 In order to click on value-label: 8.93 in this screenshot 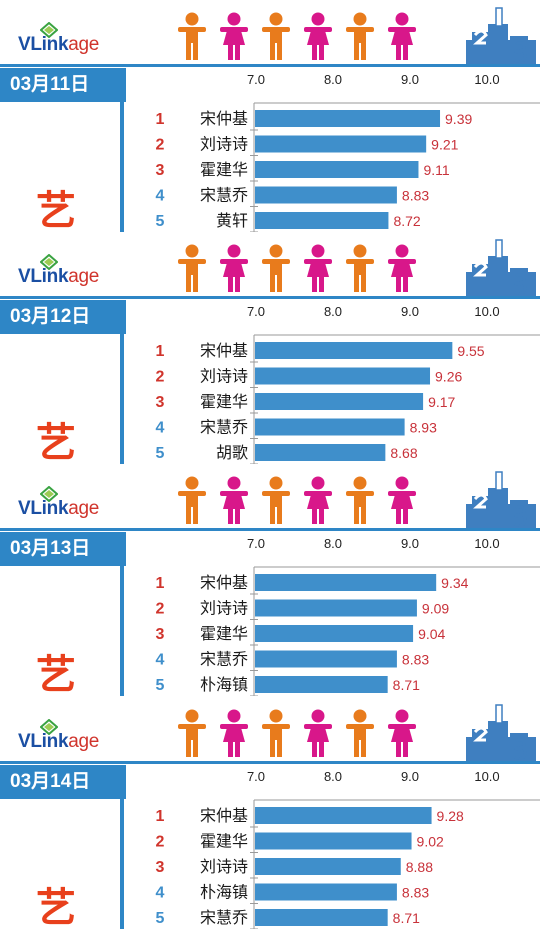, I will do `click(423, 428)`.